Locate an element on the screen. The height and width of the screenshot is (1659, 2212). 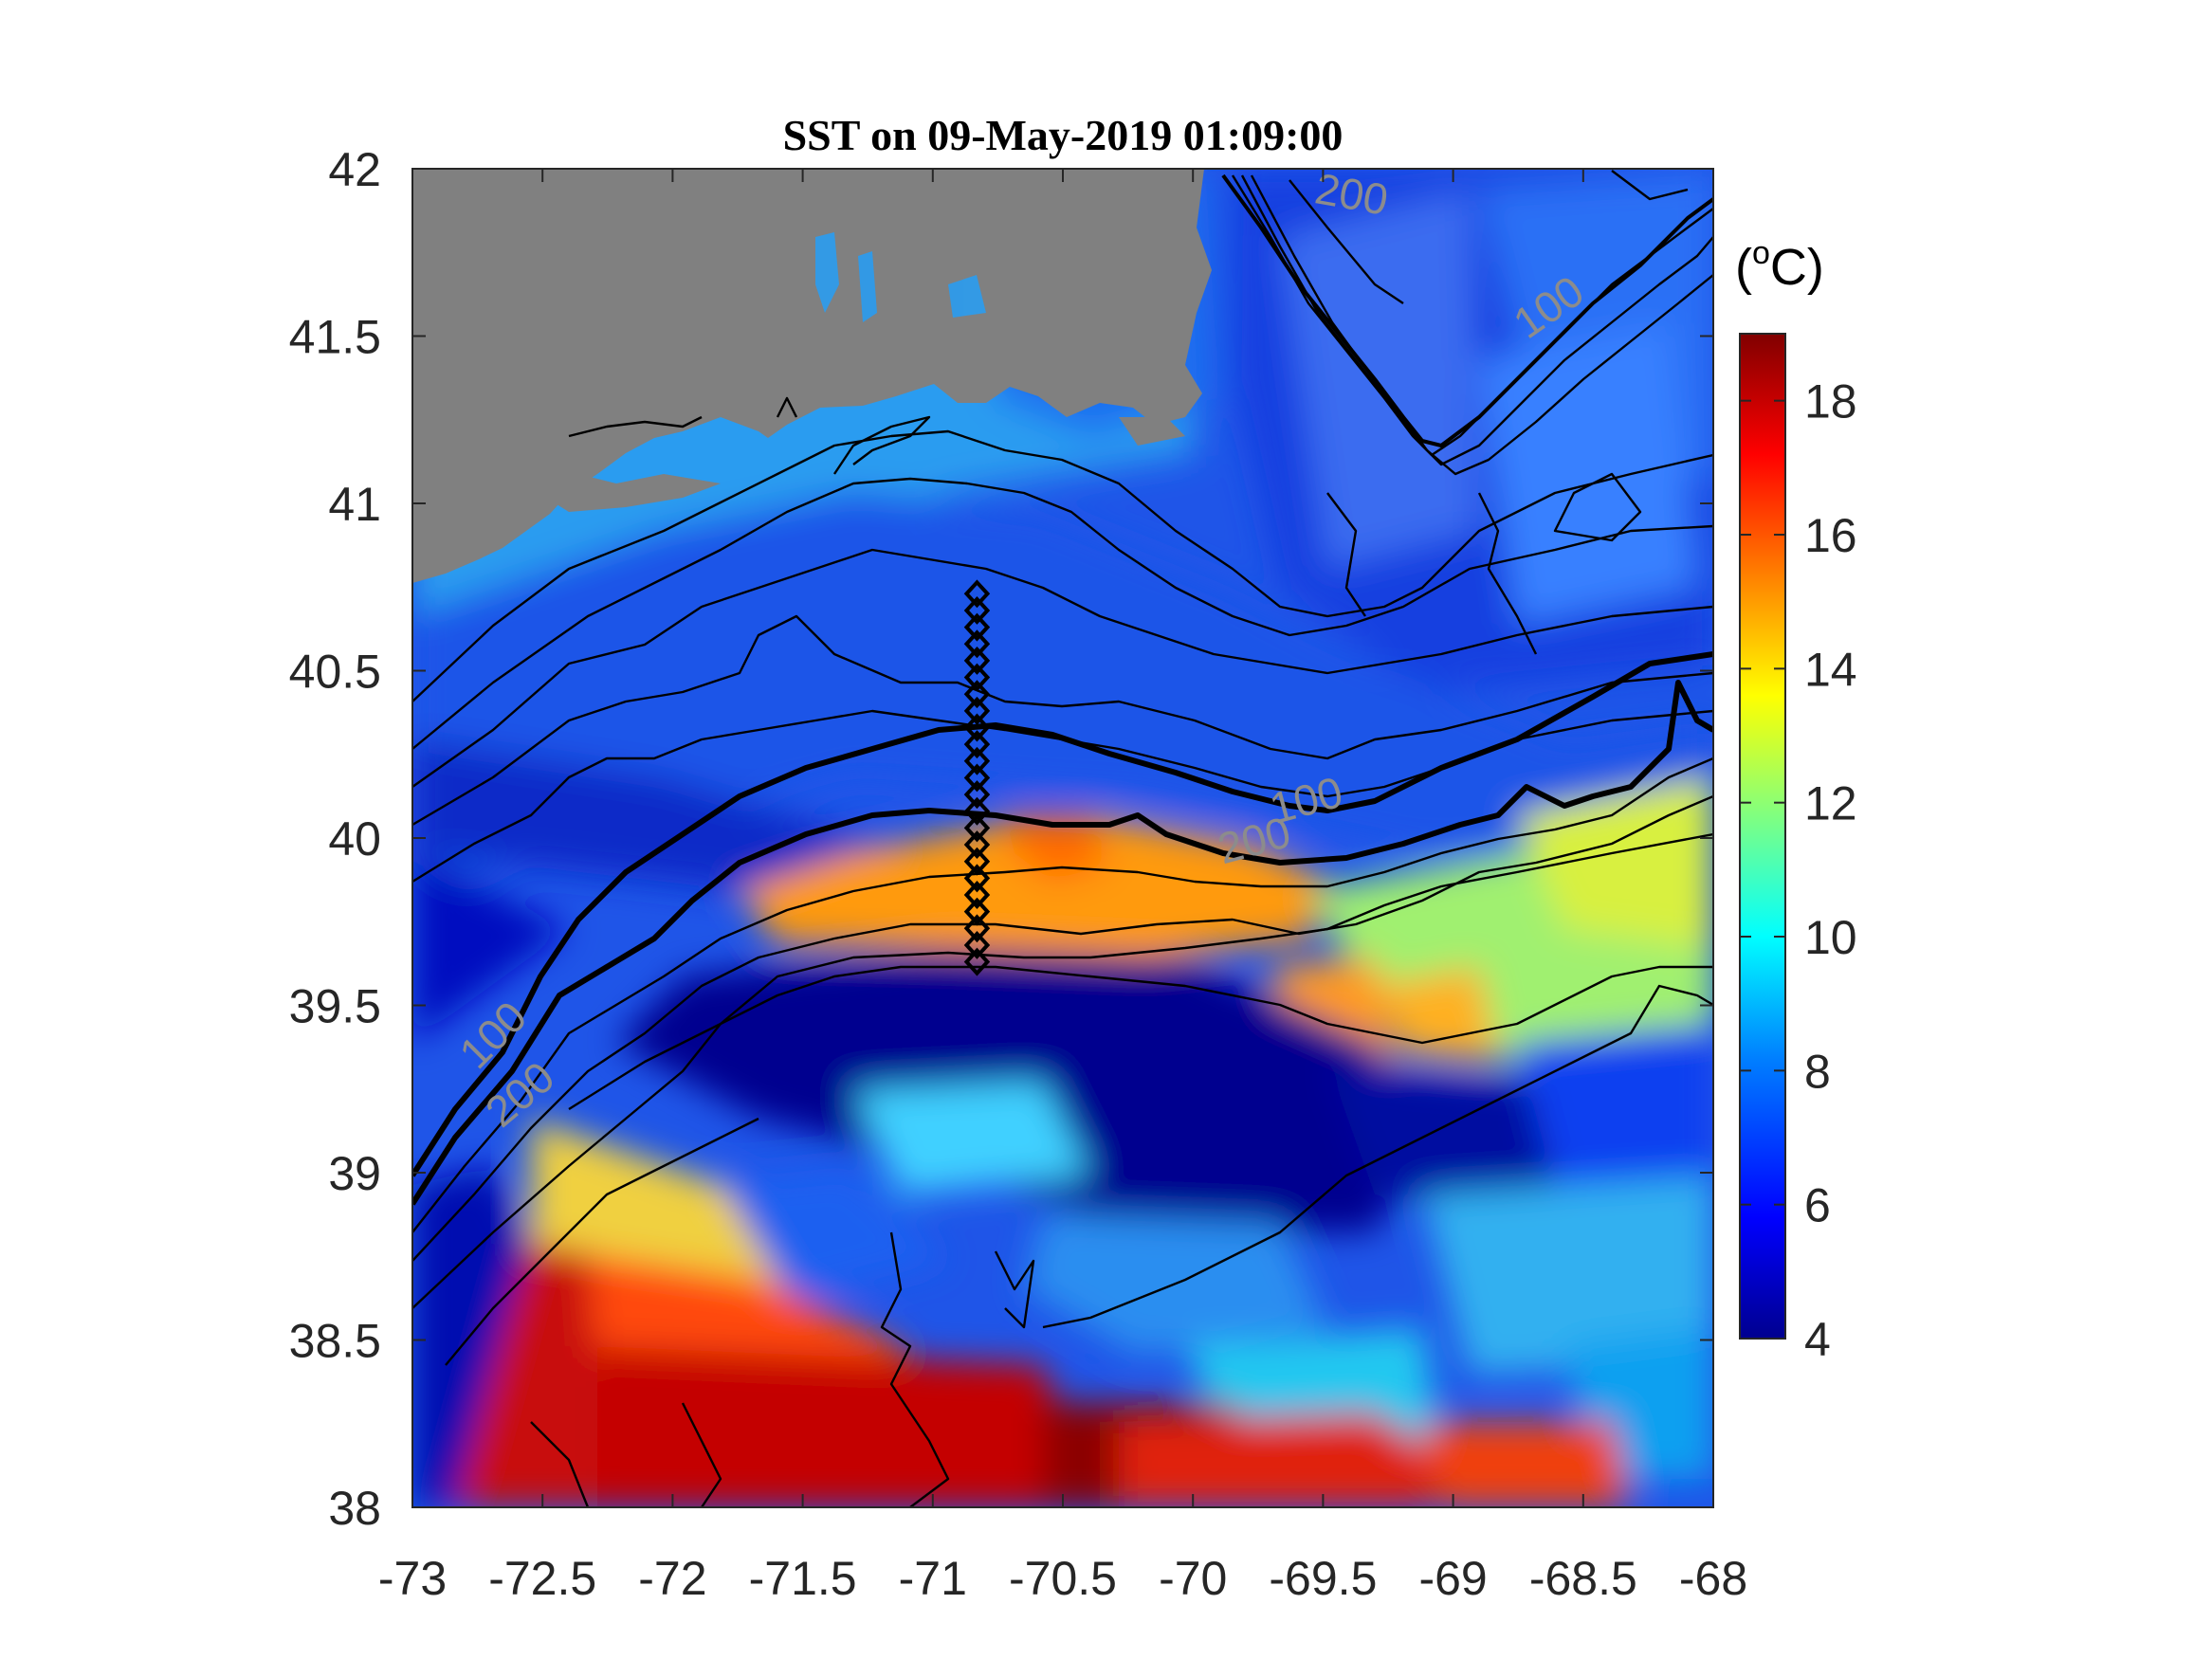
colorbar-tick-label: 16 is located at coordinates (1830, 535).